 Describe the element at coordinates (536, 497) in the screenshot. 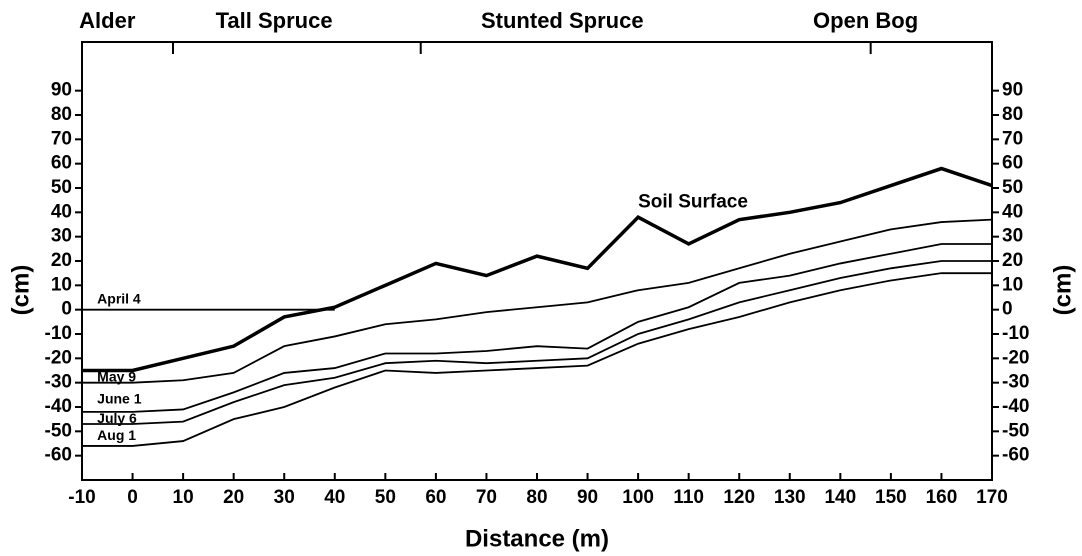

I see `x-tick-label: 80` at that location.